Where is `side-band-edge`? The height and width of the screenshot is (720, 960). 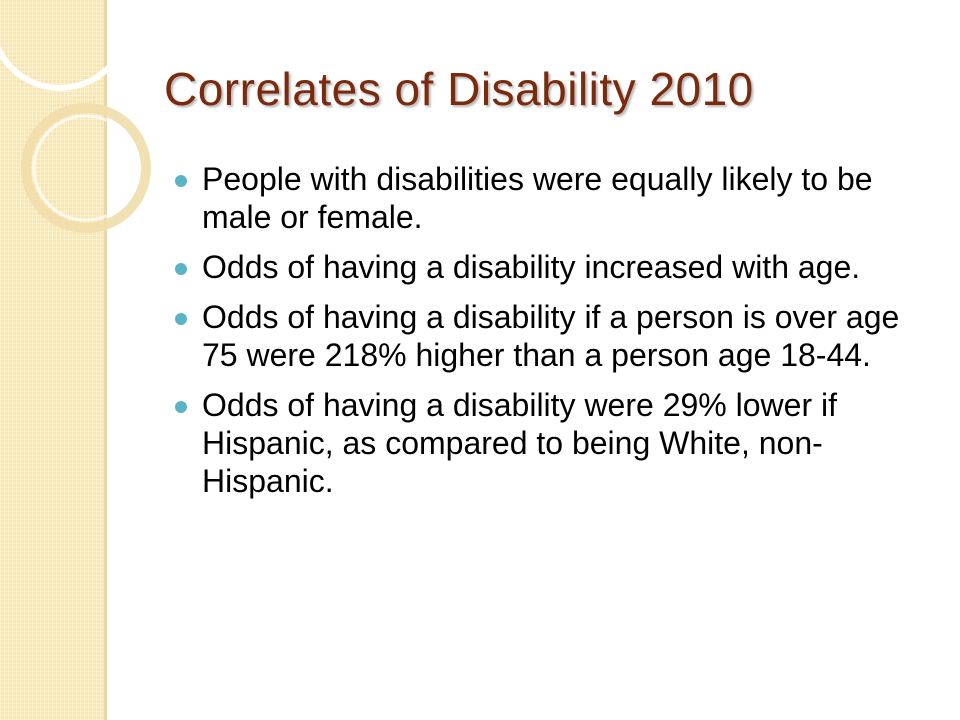
side-band-edge is located at coordinates (105, 360).